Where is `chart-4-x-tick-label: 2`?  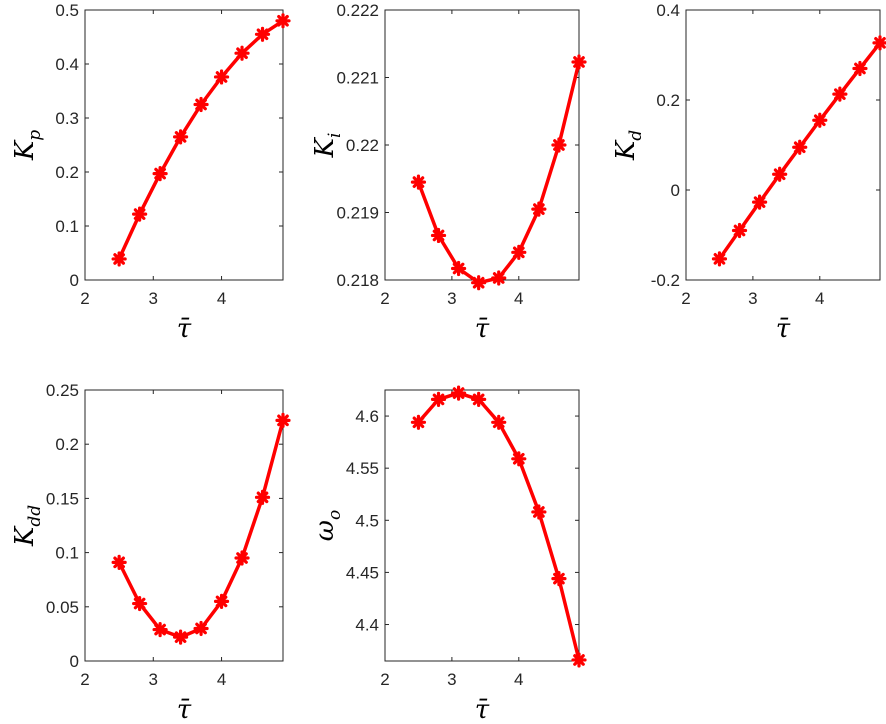 chart-4-x-tick-label: 2 is located at coordinates (84, 679).